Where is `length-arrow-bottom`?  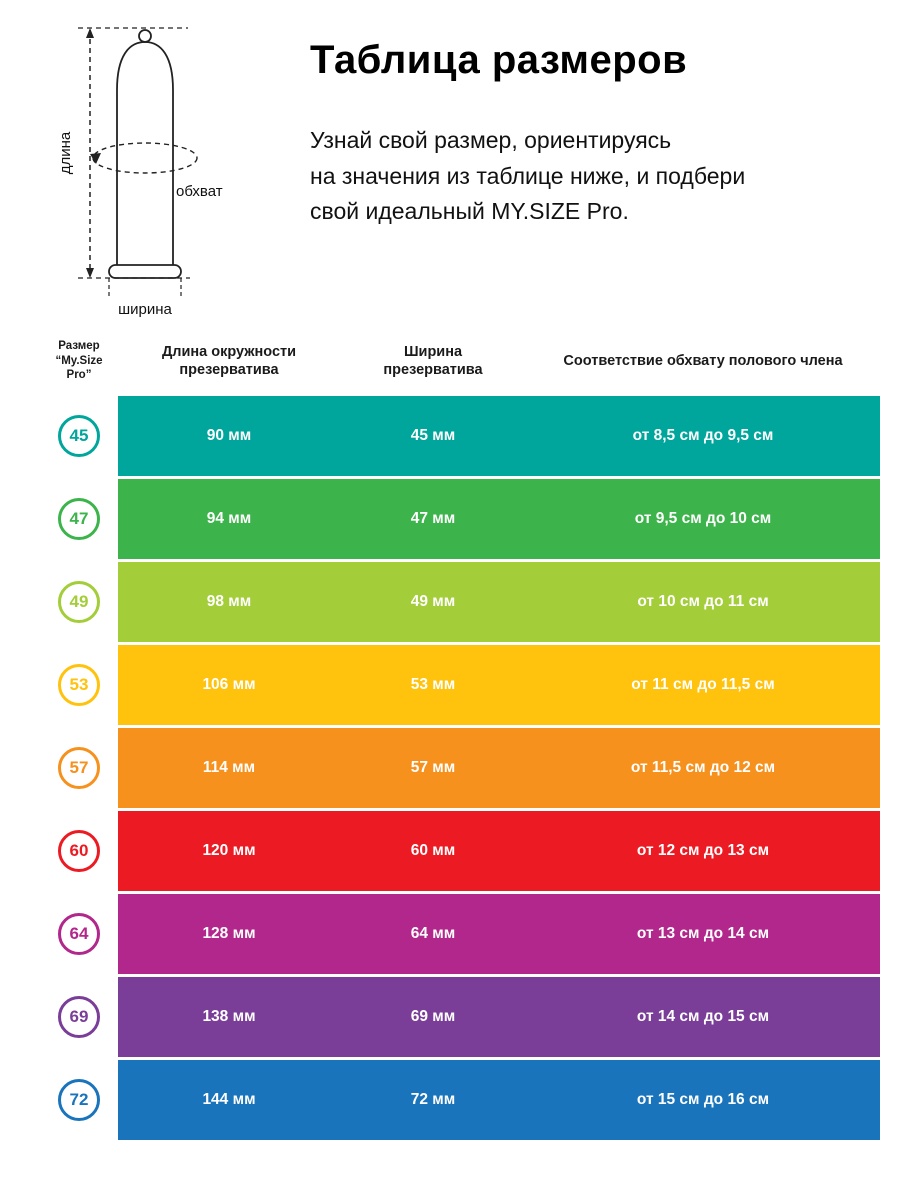 length-arrow-bottom is located at coordinates (90, 273).